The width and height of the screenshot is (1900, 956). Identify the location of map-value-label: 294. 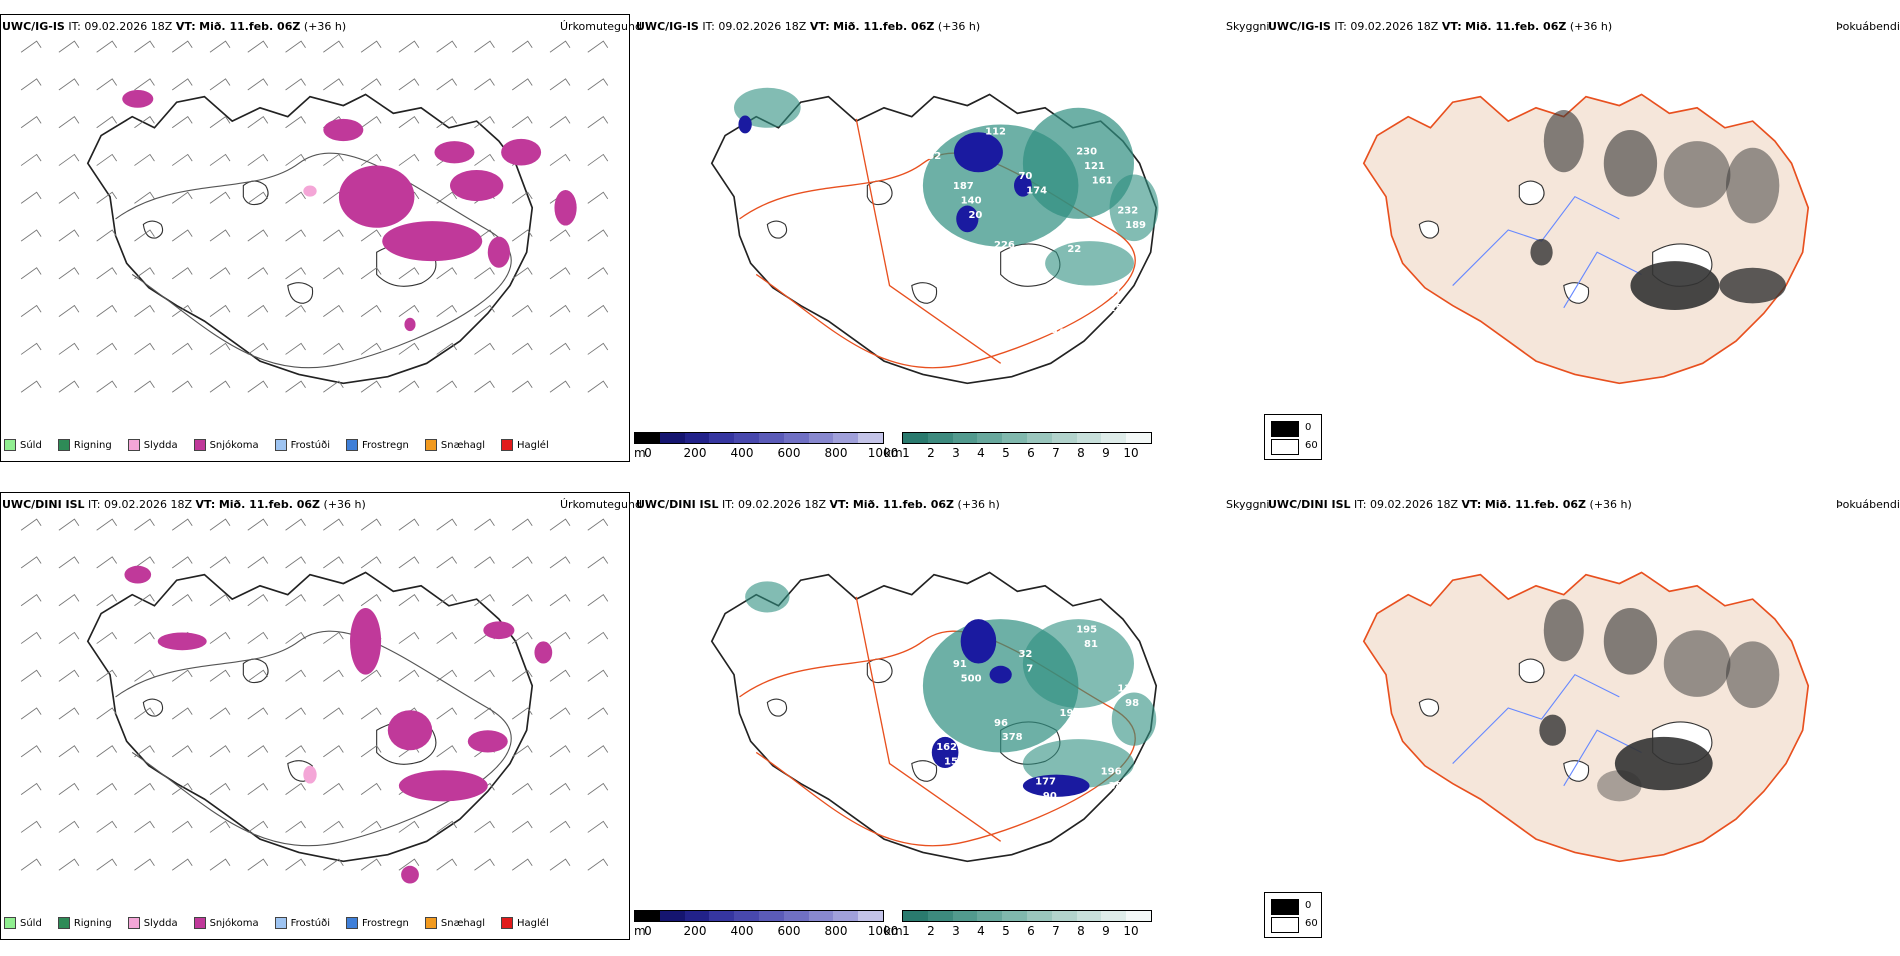
(1053, 318).